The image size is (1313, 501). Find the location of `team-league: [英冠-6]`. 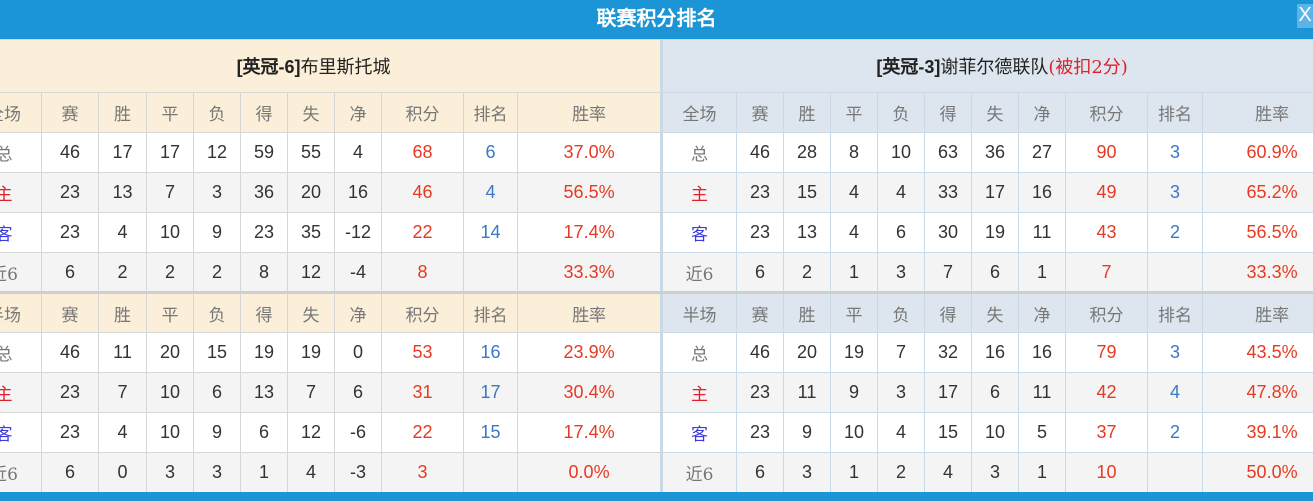

team-league: [英冠-6] is located at coordinates (268, 67).